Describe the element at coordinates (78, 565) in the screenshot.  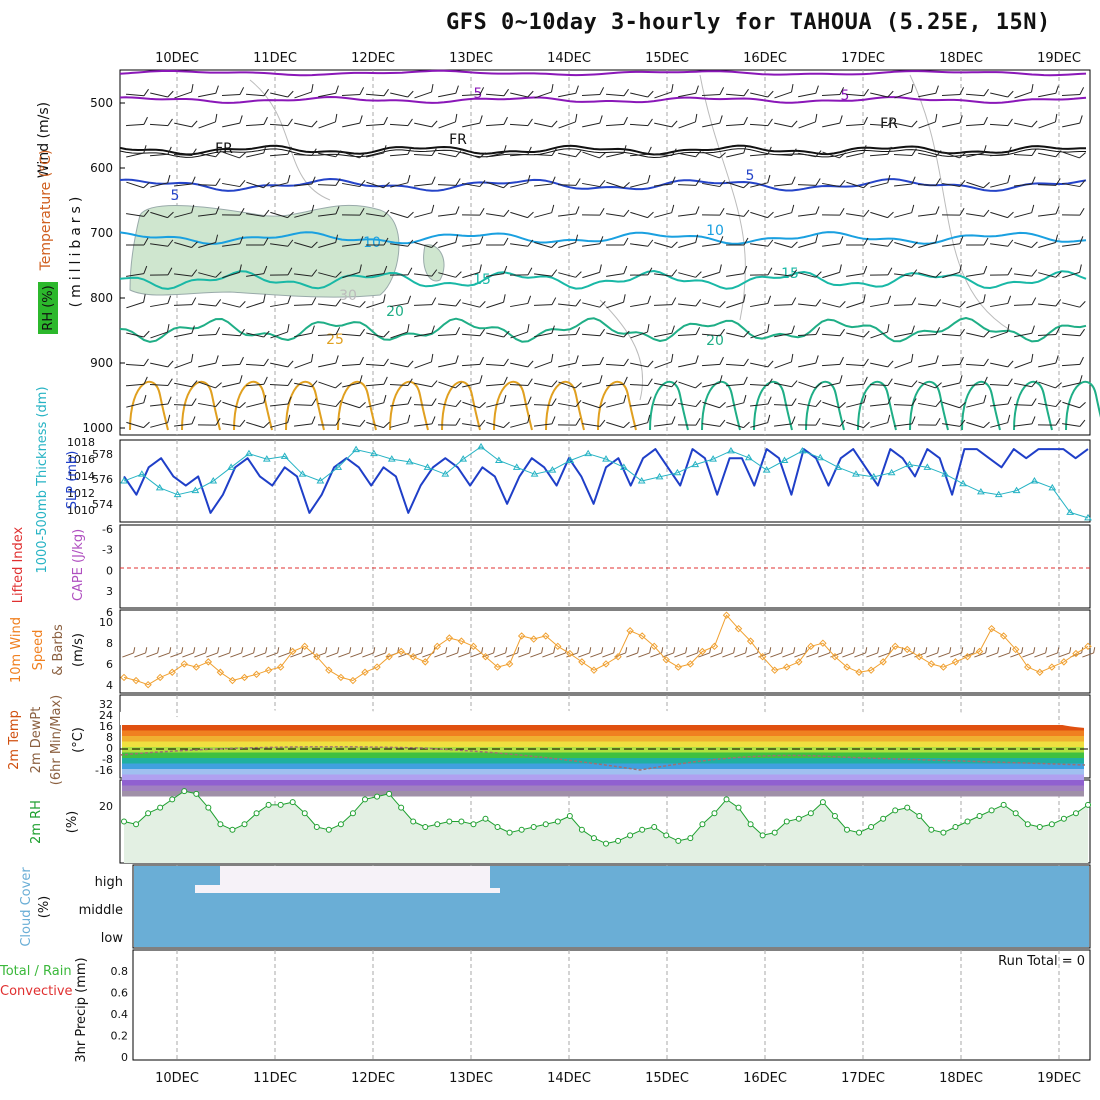
I see `cape-axis-label: CAPE (J/kg)` at that location.